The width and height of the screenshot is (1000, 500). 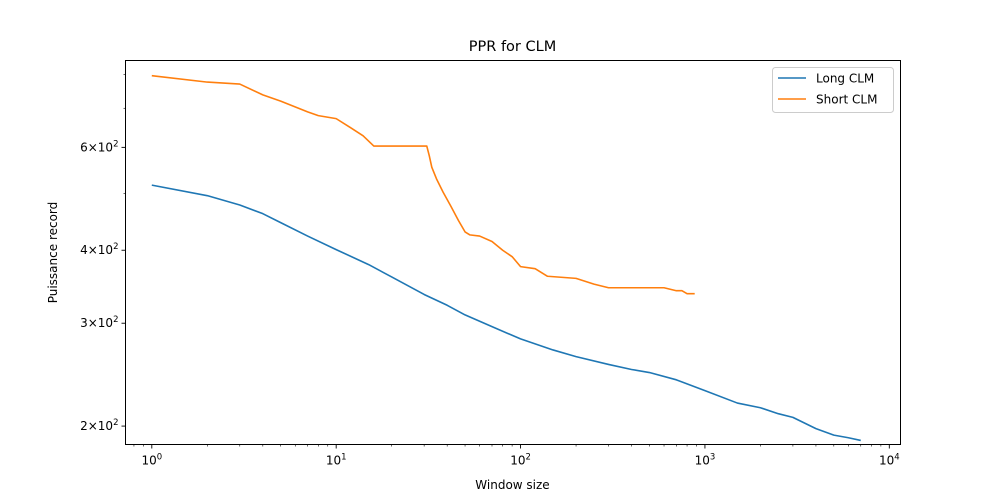 I want to click on x-tick-label: 104, so click(x=889, y=460).